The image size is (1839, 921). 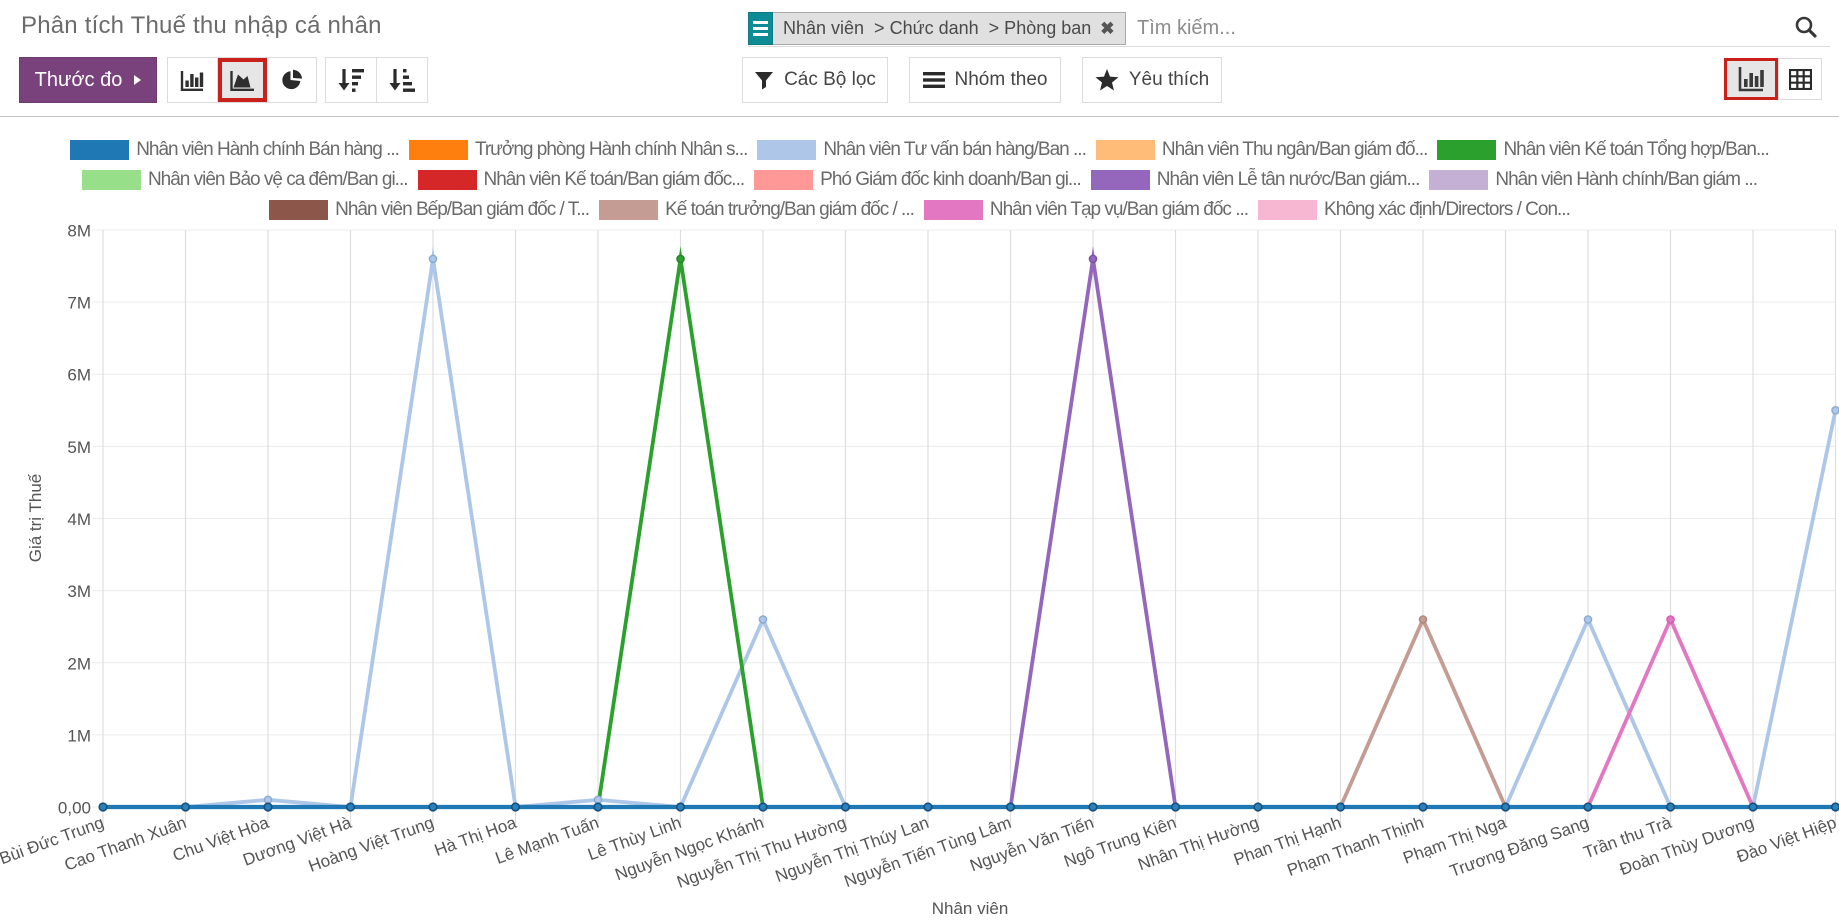 What do you see at coordinates (79, 591) in the screenshot?
I see `svg-text: 3M` at bounding box center [79, 591].